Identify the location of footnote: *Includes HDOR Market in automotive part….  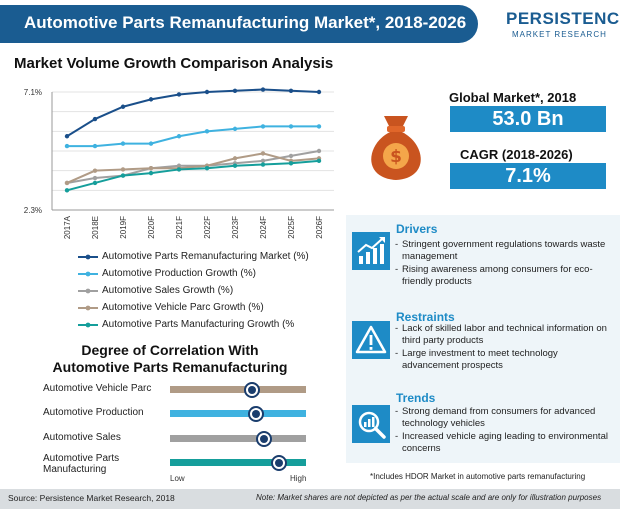
(478, 476).